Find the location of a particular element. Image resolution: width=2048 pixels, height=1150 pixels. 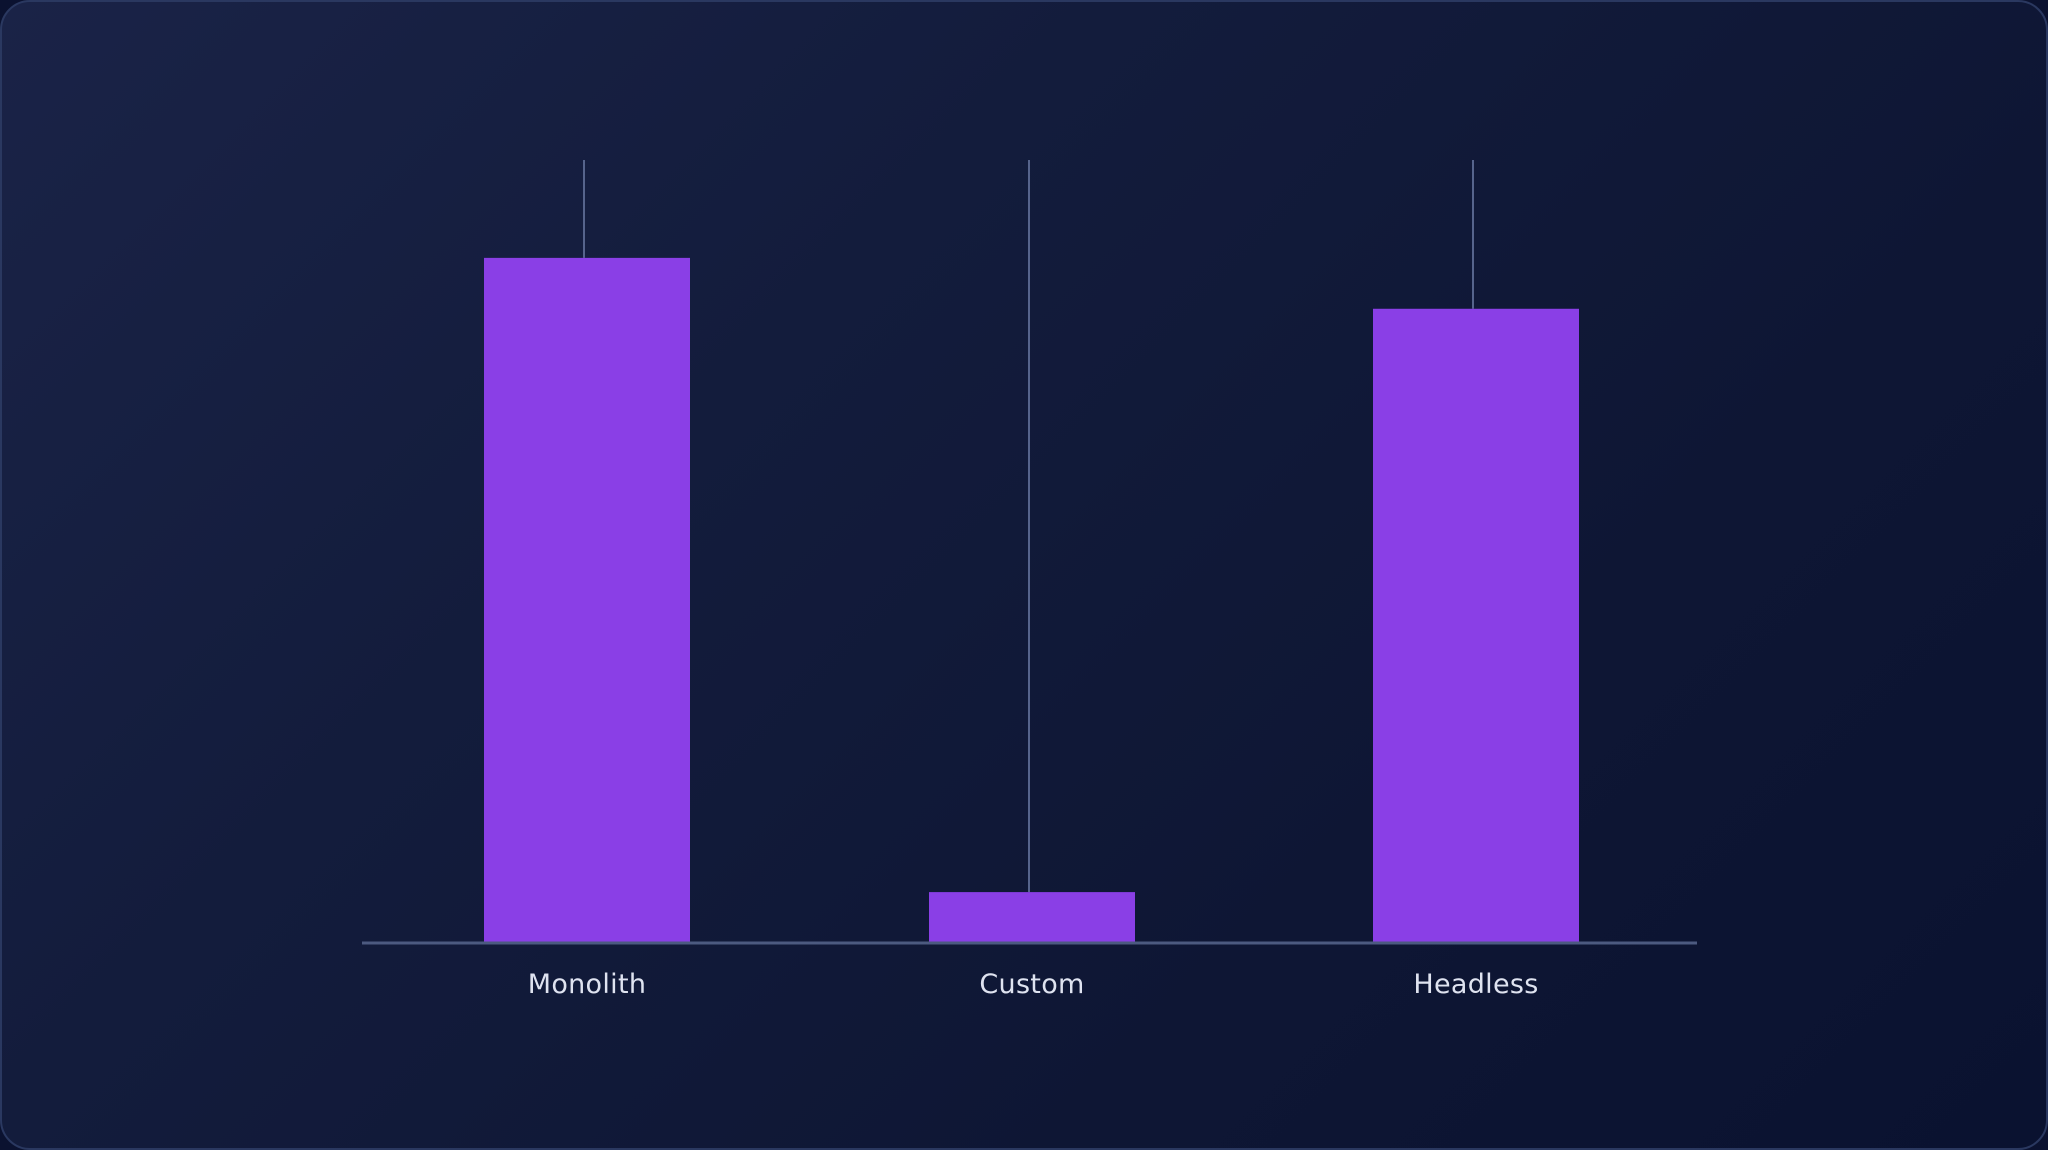

x-tick-label-headless: Headless is located at coordinates (1475, 984).